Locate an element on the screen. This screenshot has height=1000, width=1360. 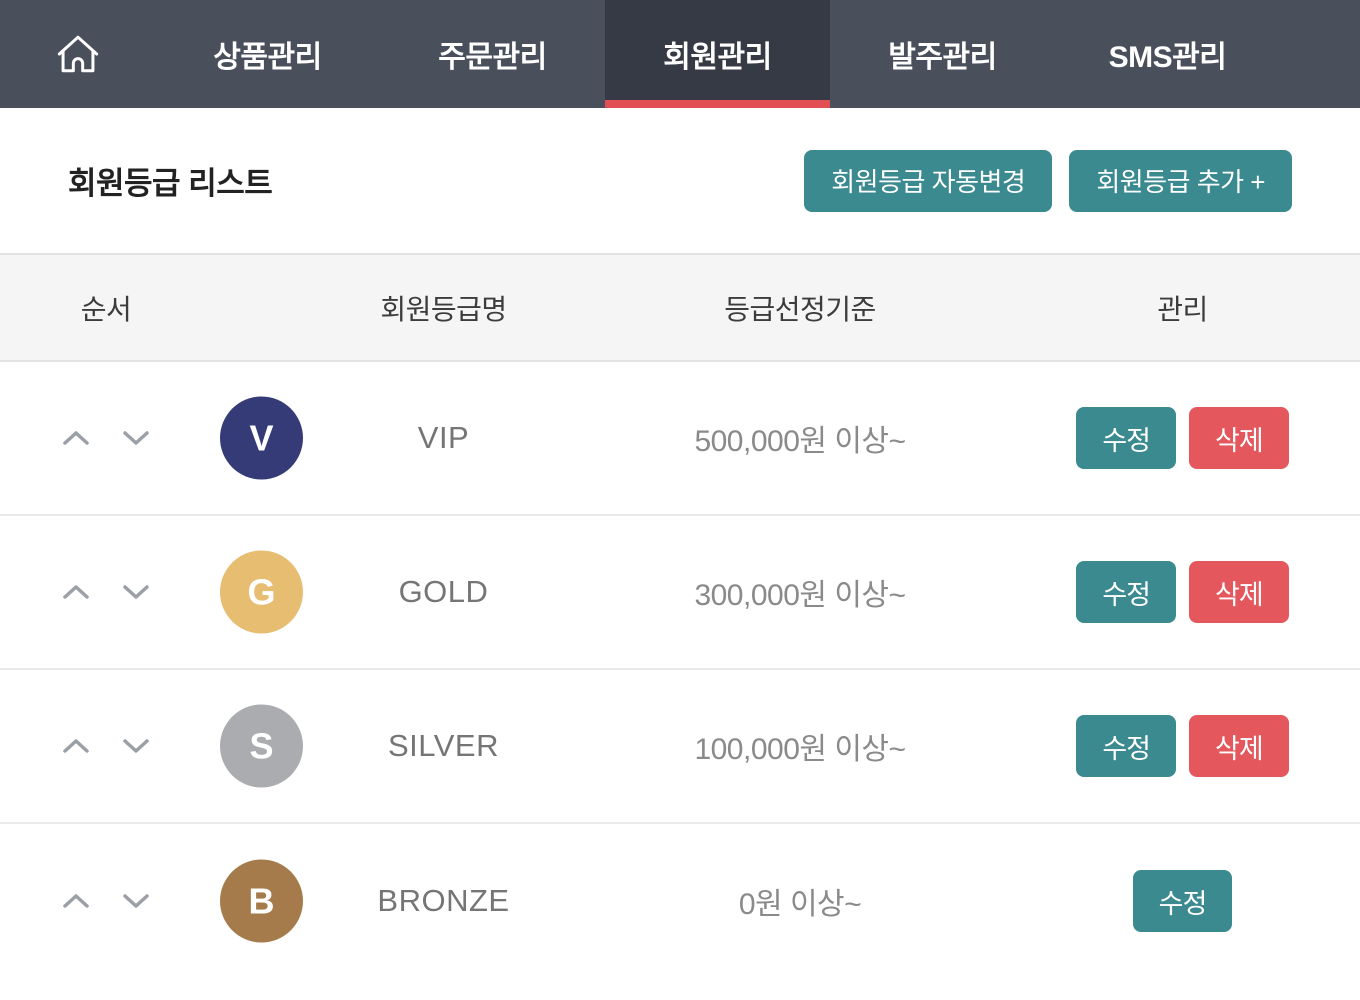
grade-avatar: B is located at coordinates (261, 901).